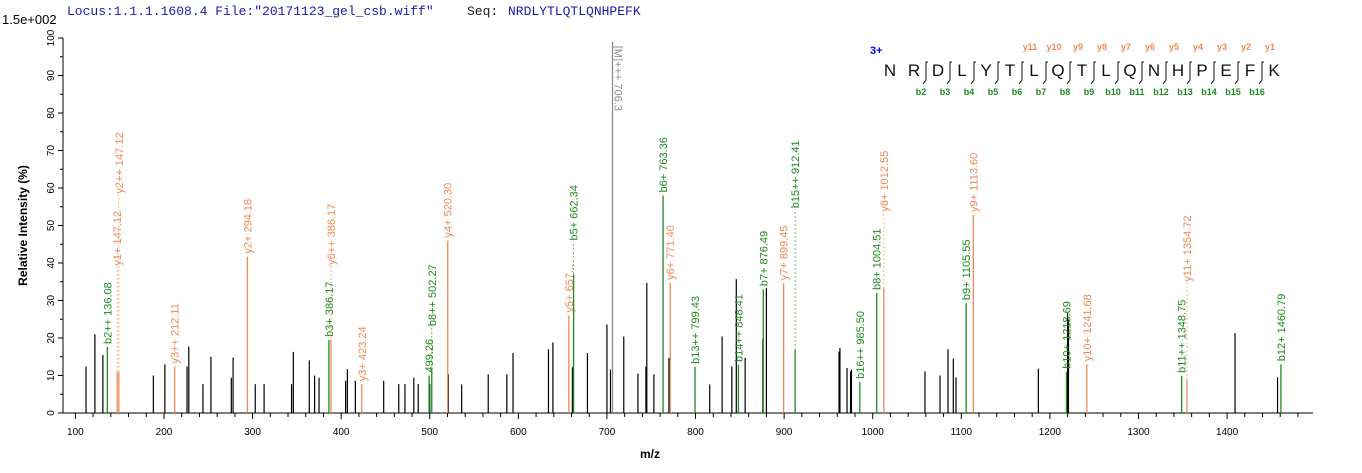 The image size is (1362, 473). I want to click on b-ion-label: b12, so click(1161, 92).